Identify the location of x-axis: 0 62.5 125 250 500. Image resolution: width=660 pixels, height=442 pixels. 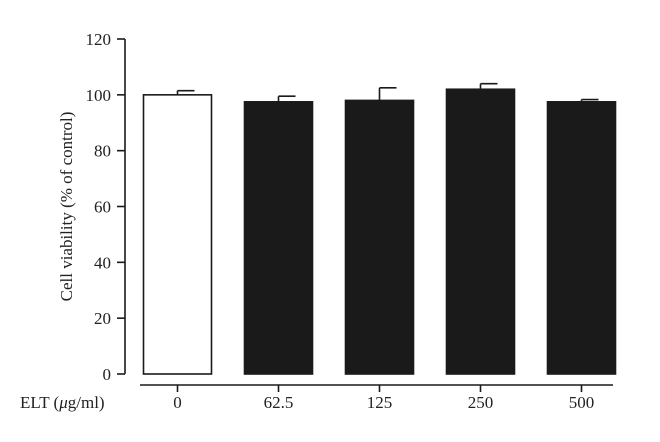
(376, 398).